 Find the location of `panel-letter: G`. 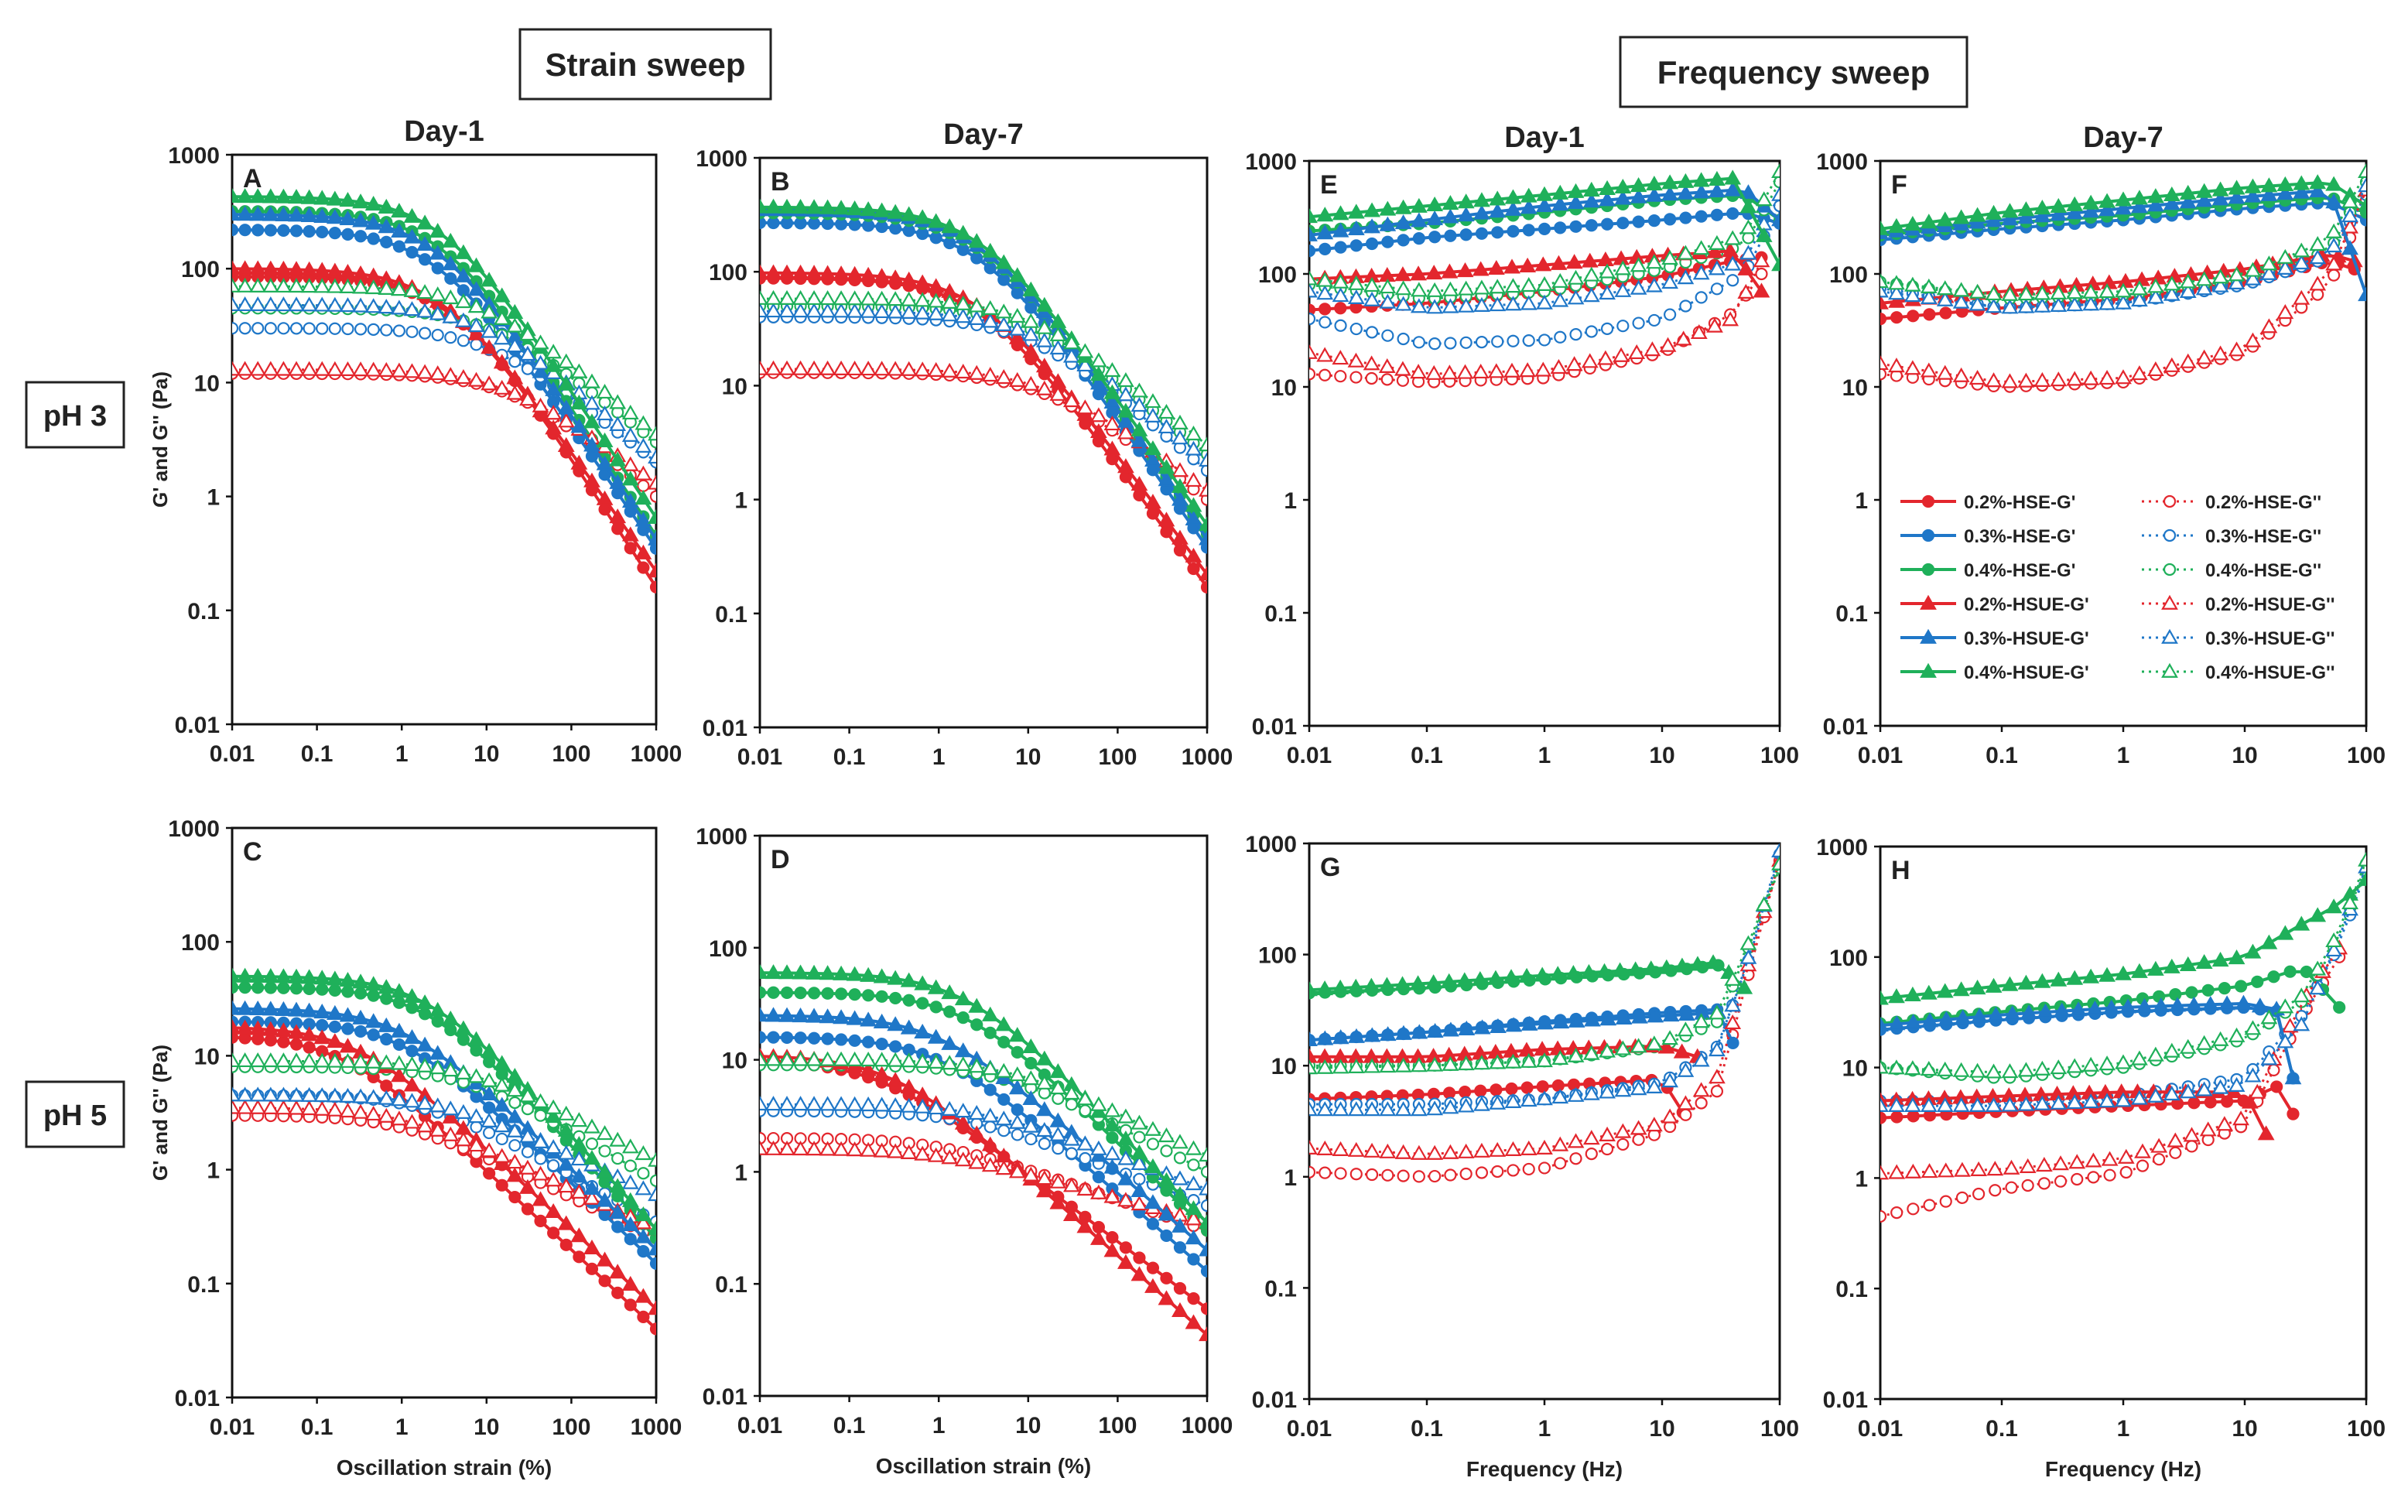

panel-letter: G is located at coordinates (1330, 867).